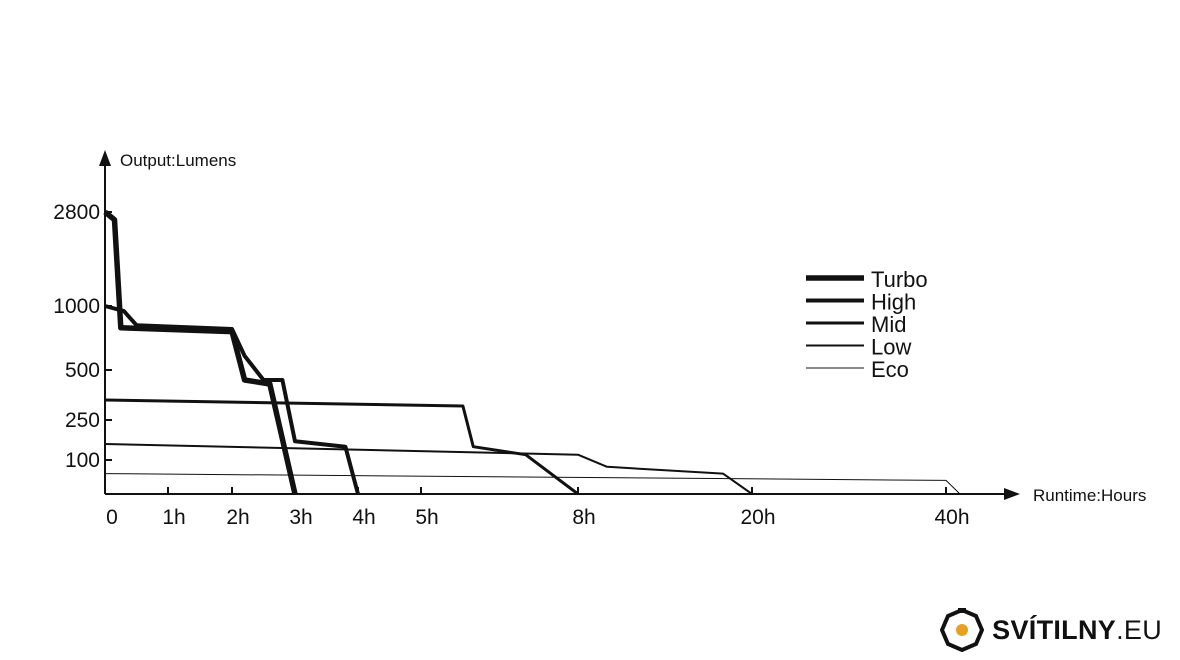 This screenshot has width=1180, height=660. I want to click on x-tick-label: 8h, so click(583, 517).